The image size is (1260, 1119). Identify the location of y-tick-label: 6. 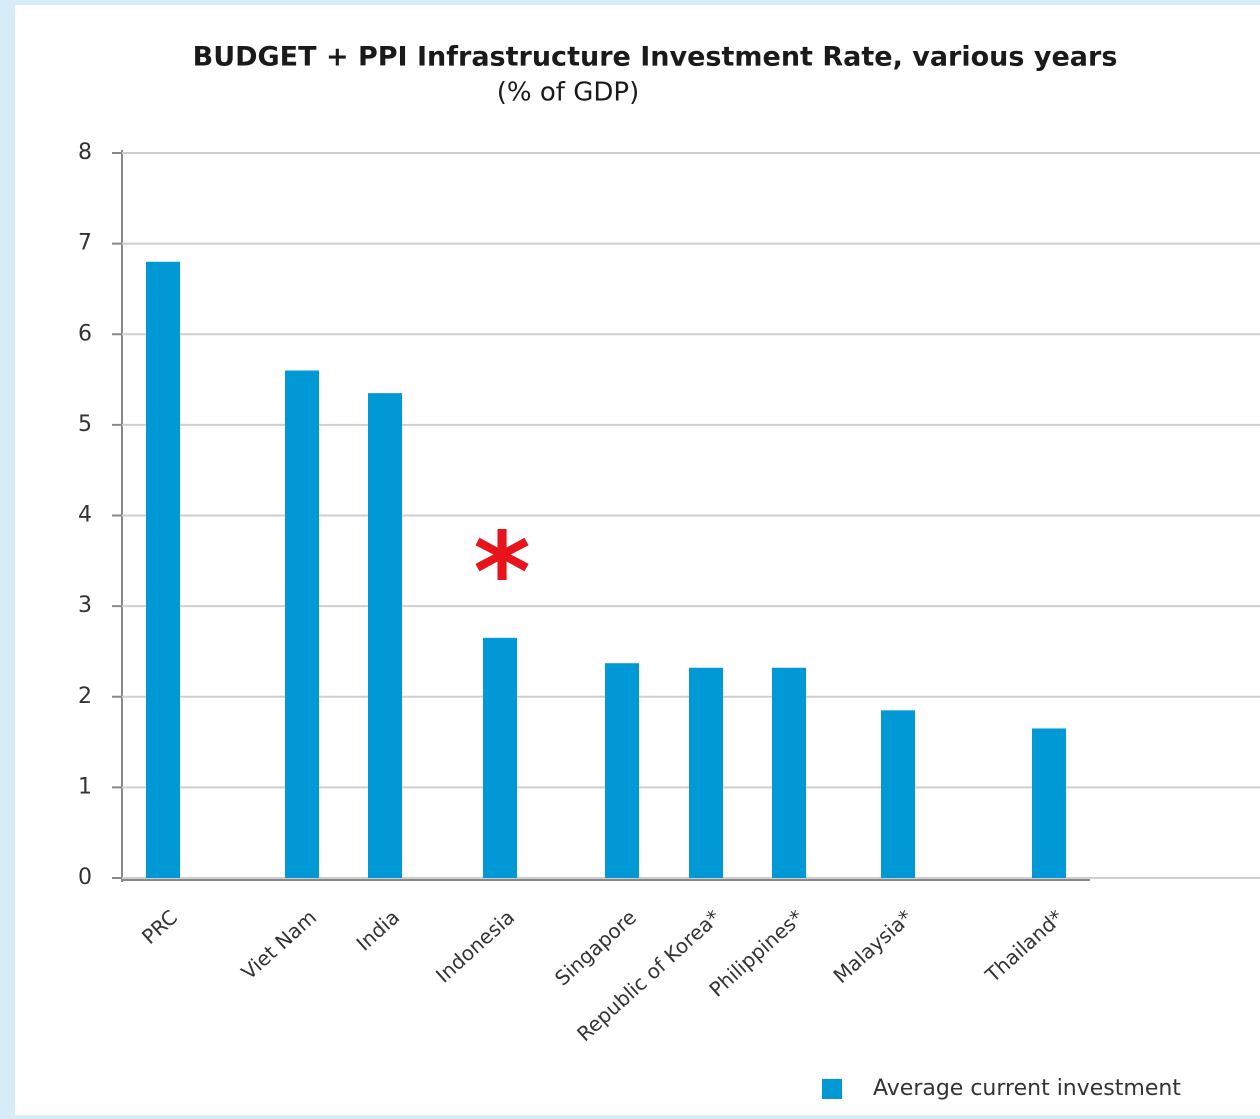
(85, 333).